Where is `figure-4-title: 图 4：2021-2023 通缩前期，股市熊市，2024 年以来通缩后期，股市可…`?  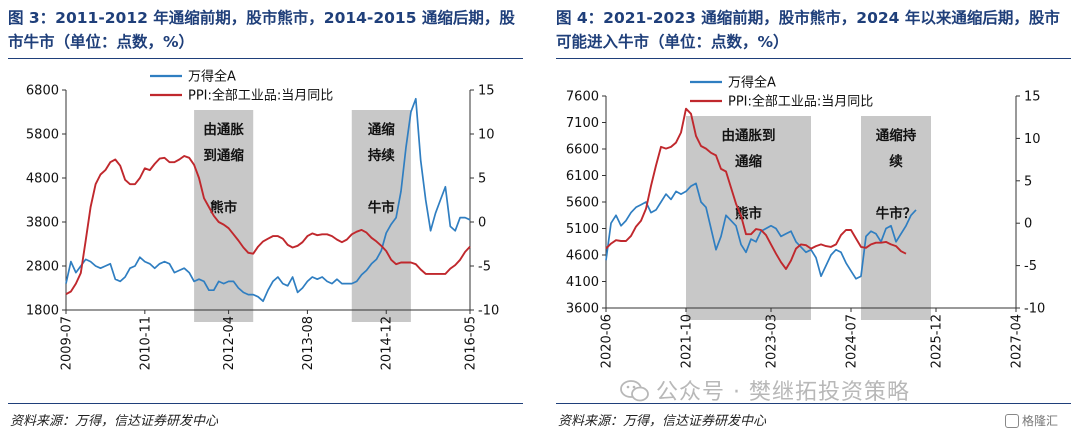
figure-4-title: 图 4：2021-2023 通缩前期，股市熊市，2024 年以来通缩后期，股市可… is located at coordinates (808, 30).